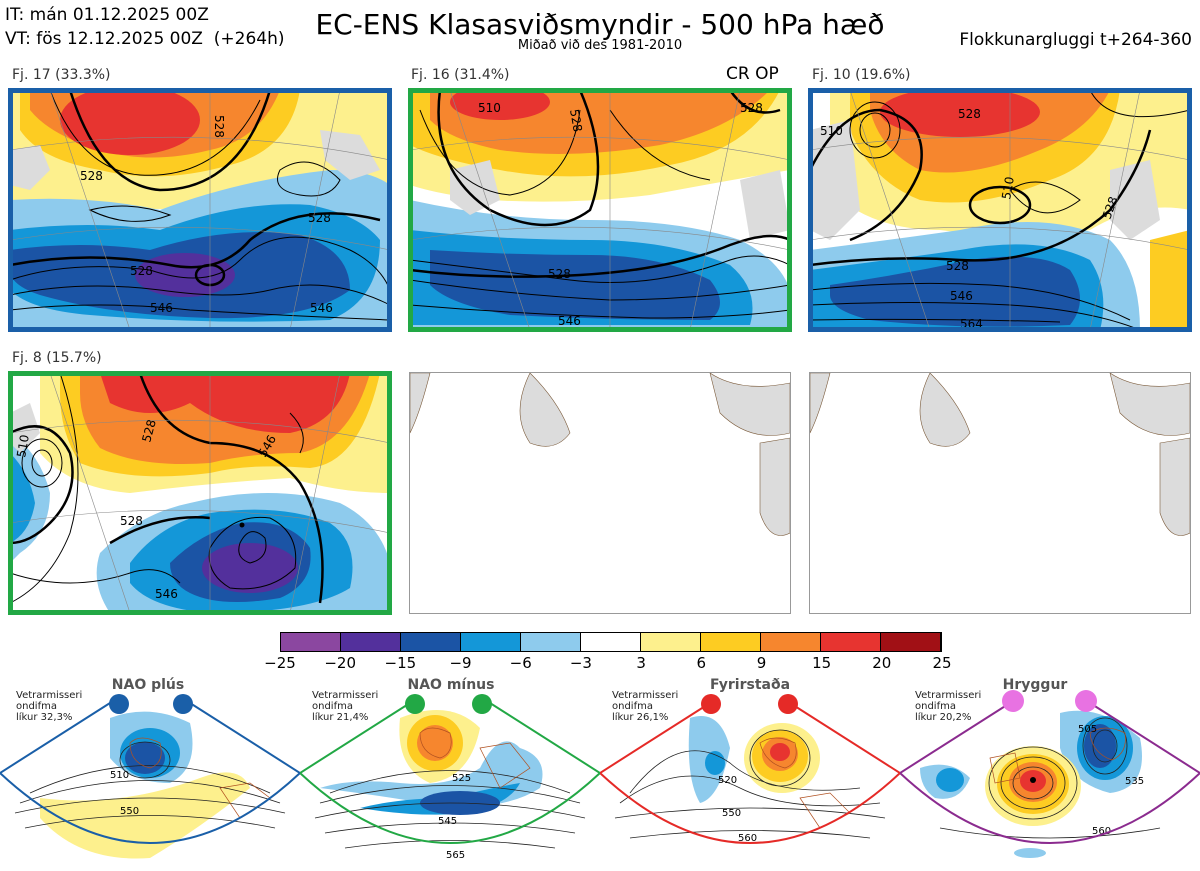  Describe the element at coordinates (107, 15) in the screenshot. I see `initial-time: IT: mán 01.12.2025 00Z` at that location.